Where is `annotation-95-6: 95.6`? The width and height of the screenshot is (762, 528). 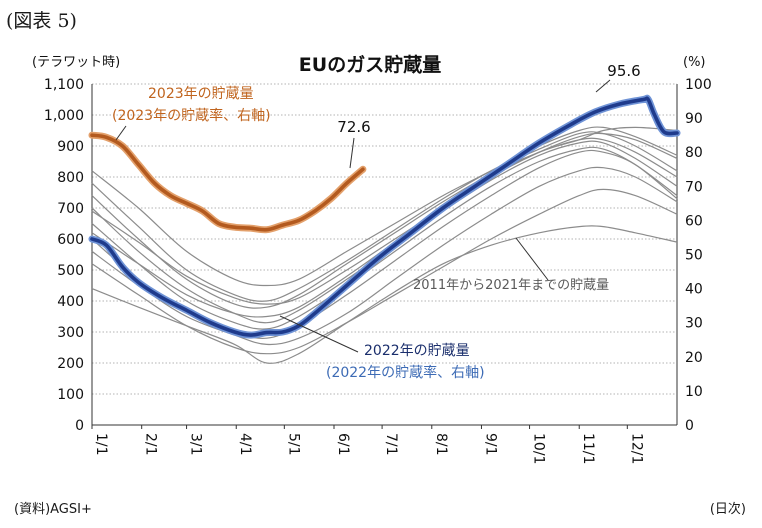
annotation-95-6: 95.6 is located at coordinates (623, 71).